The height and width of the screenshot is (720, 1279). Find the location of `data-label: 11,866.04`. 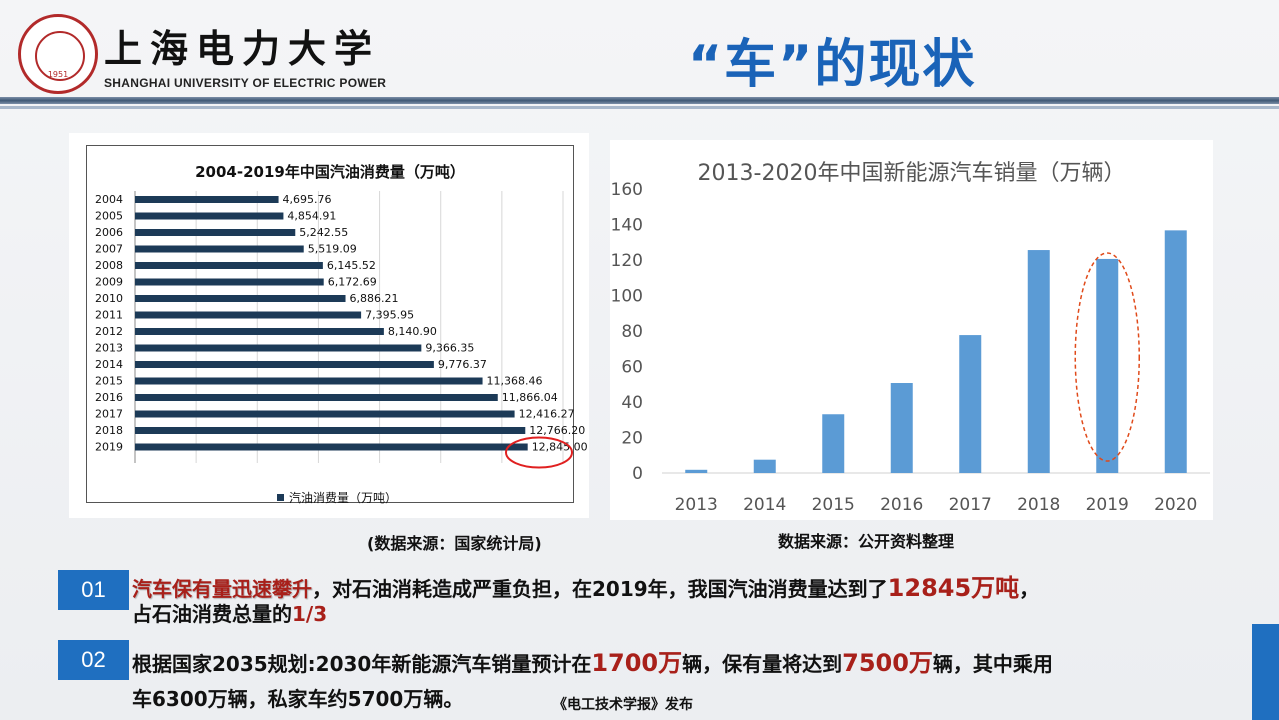

data-label: 11,866.04 is located at coordinates (530, 397).